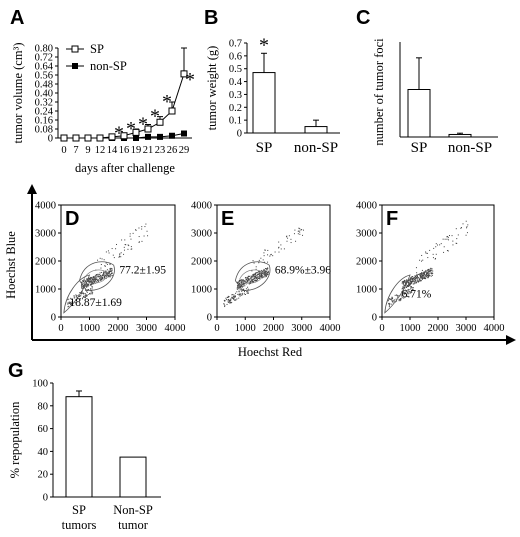 The height and width of the screenshot is (537, 520). Describe the element at coordinates (43, 406) in the screenshot. I see `panel-g-ytick-label: 80` at that location.